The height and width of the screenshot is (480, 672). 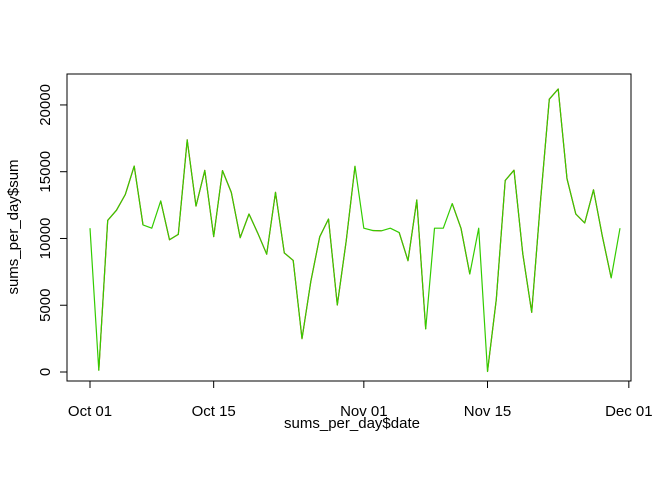 I want to click on y-tick-label: 10000, so click(x=45, y=239).